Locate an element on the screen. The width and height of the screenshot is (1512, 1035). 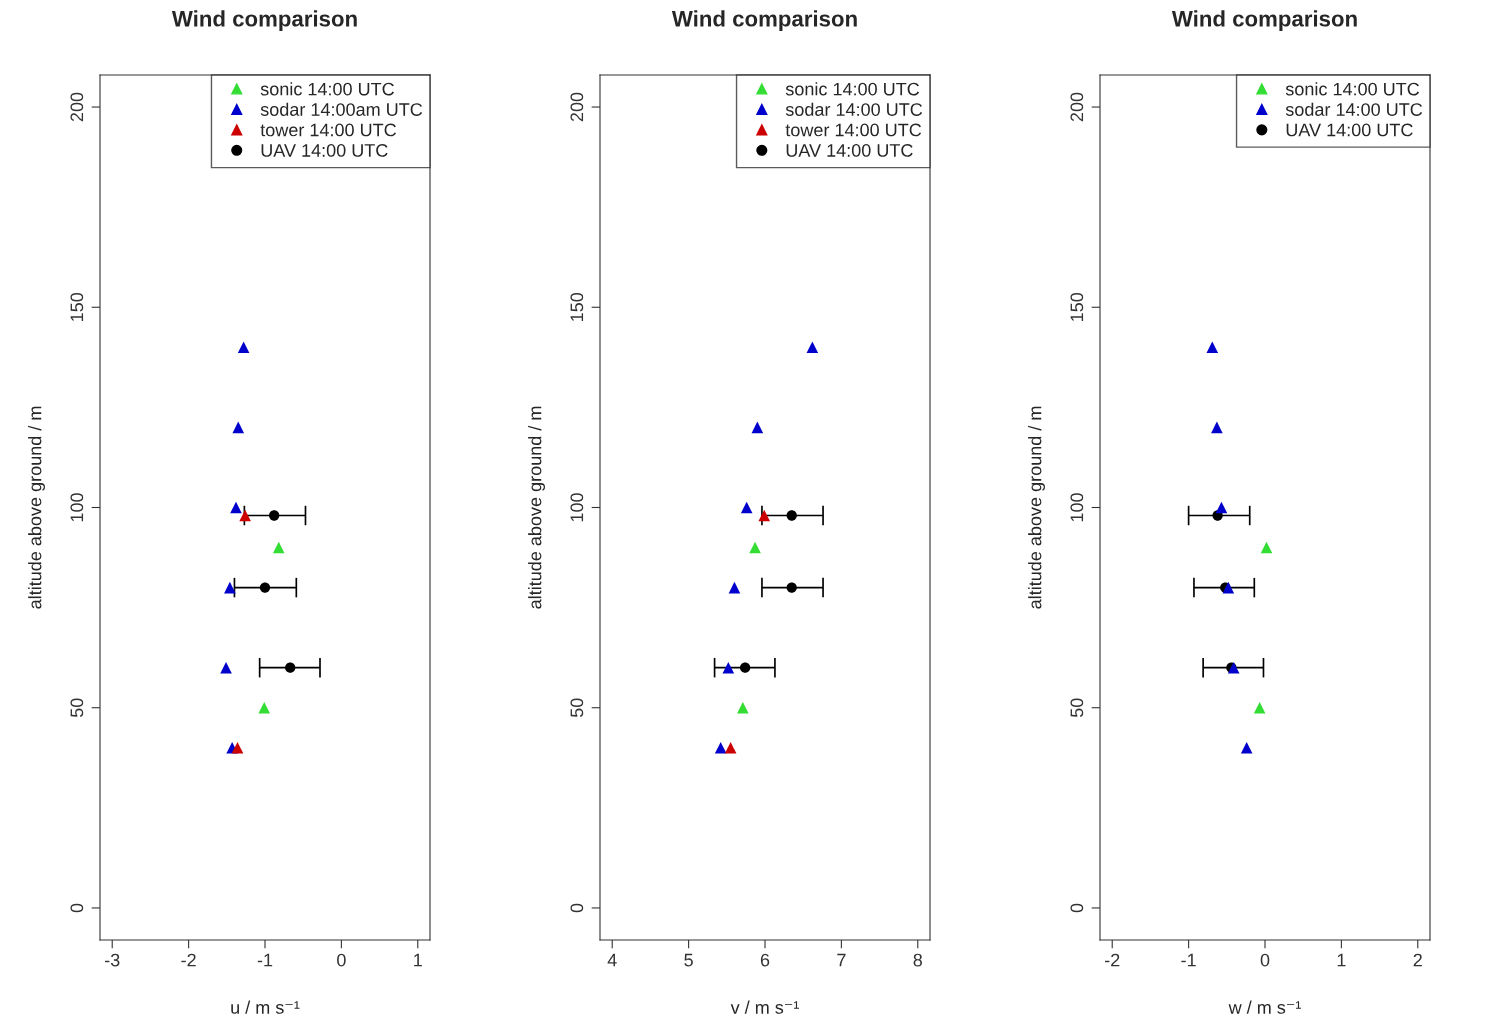
x-axis-title: w / m s⁻¹ is located at coordinates (1264, 1007).